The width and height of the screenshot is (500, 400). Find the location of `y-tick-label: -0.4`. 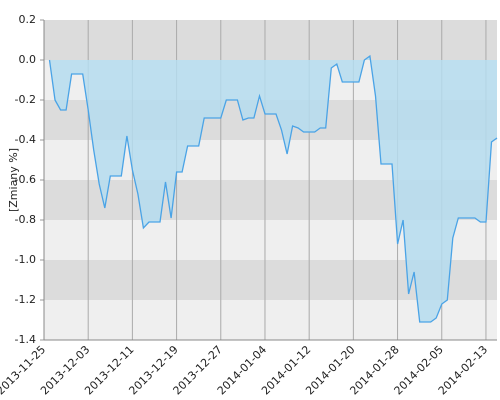

y-tick-label: -0.4 is located at coordinates (25, 139).